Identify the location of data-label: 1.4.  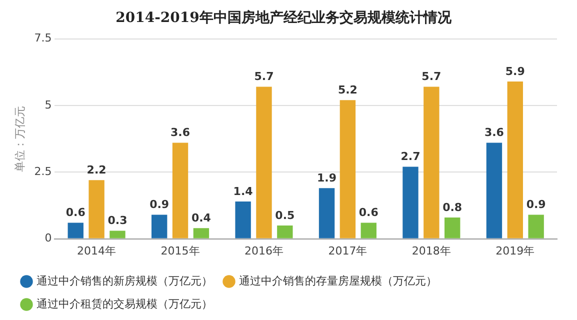
(243, 191).